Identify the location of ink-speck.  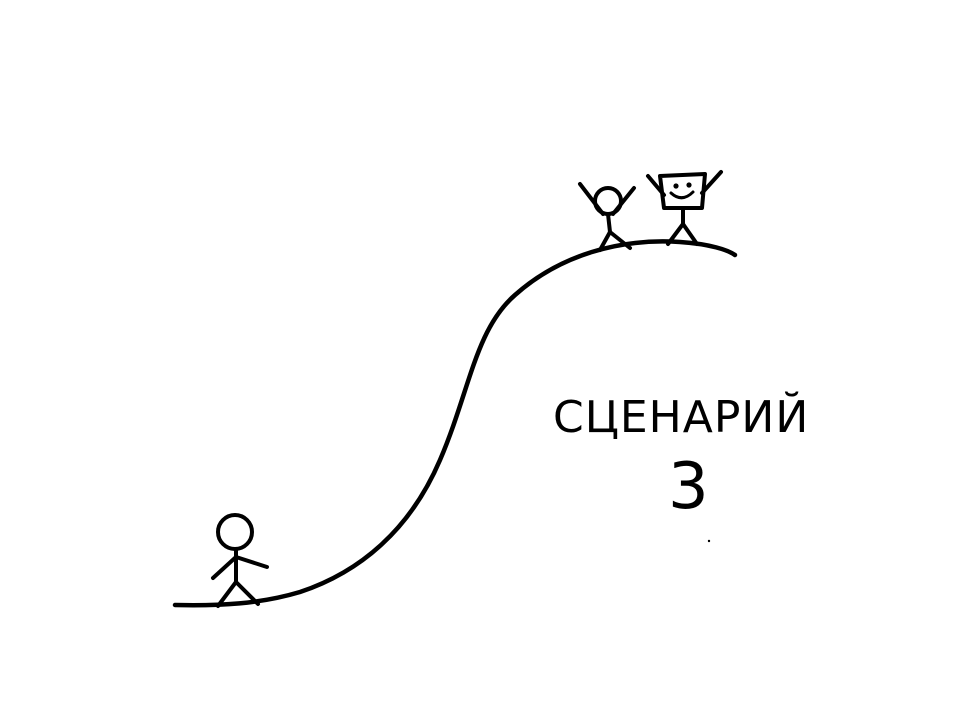
(709, 541).